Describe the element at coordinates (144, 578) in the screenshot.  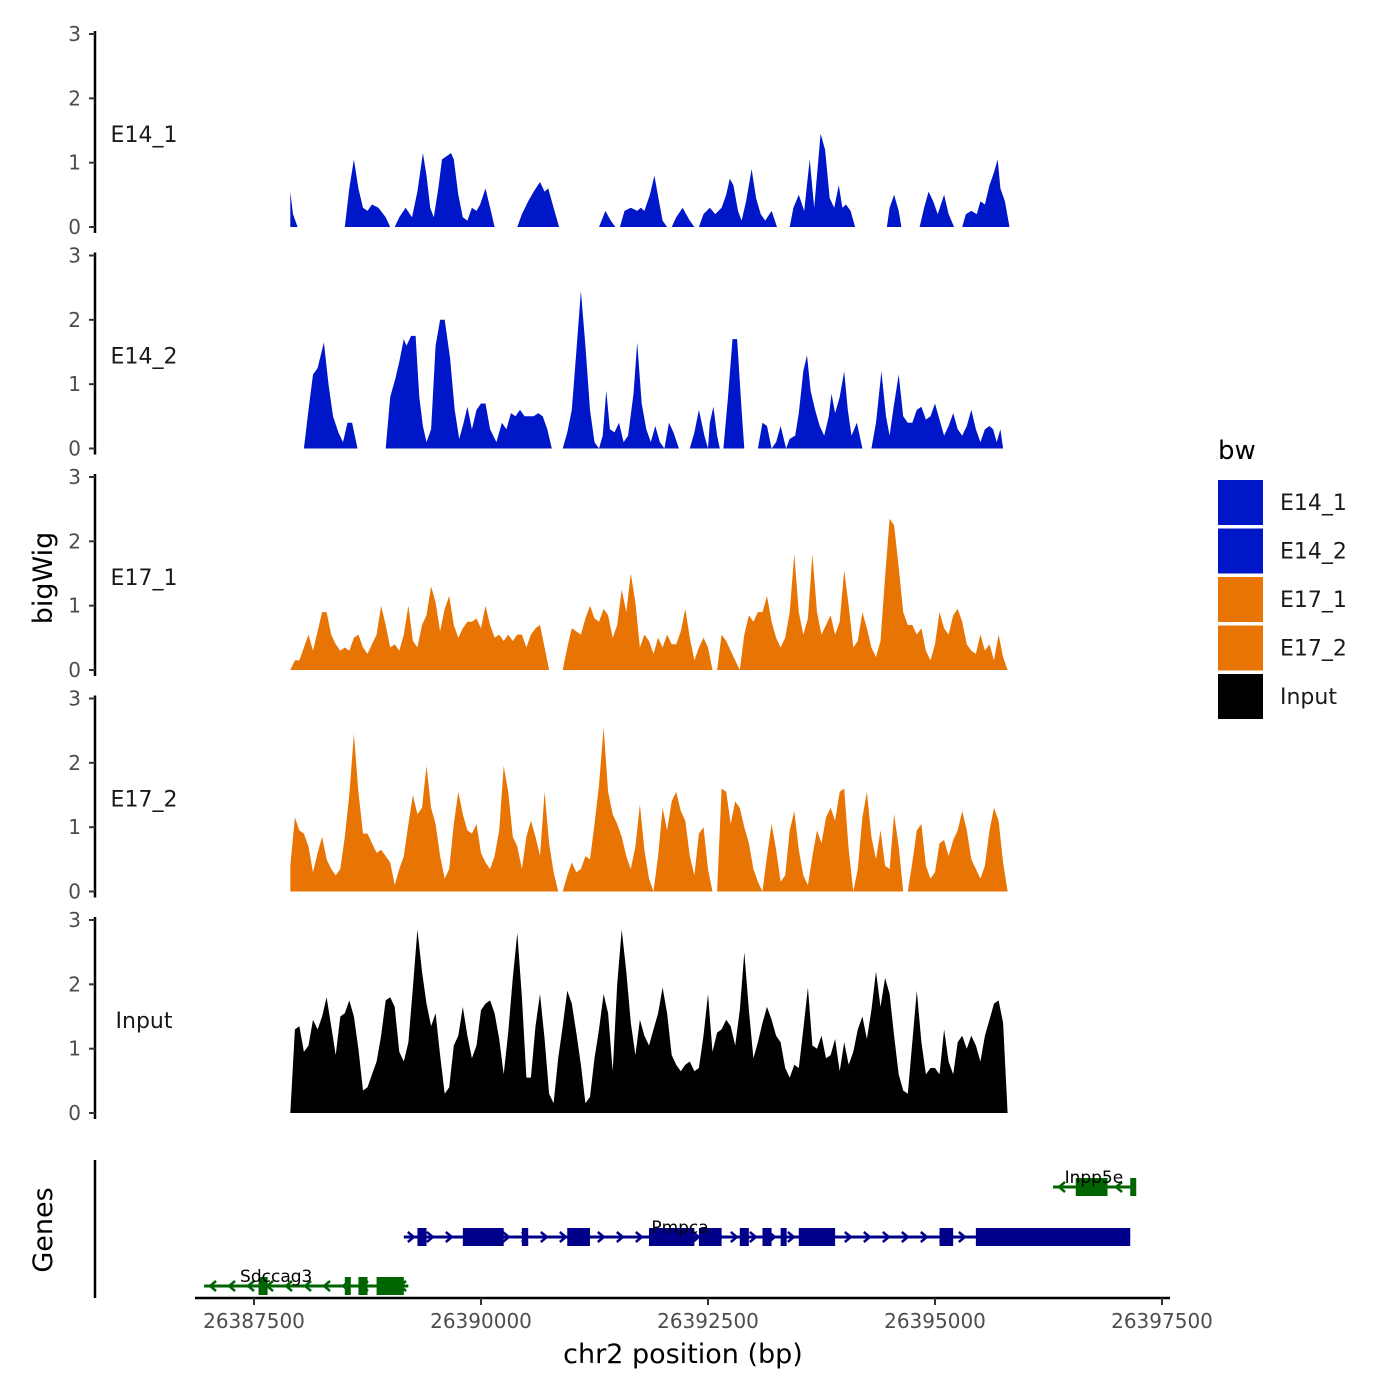
I see `track-label: E17_1` at that location.